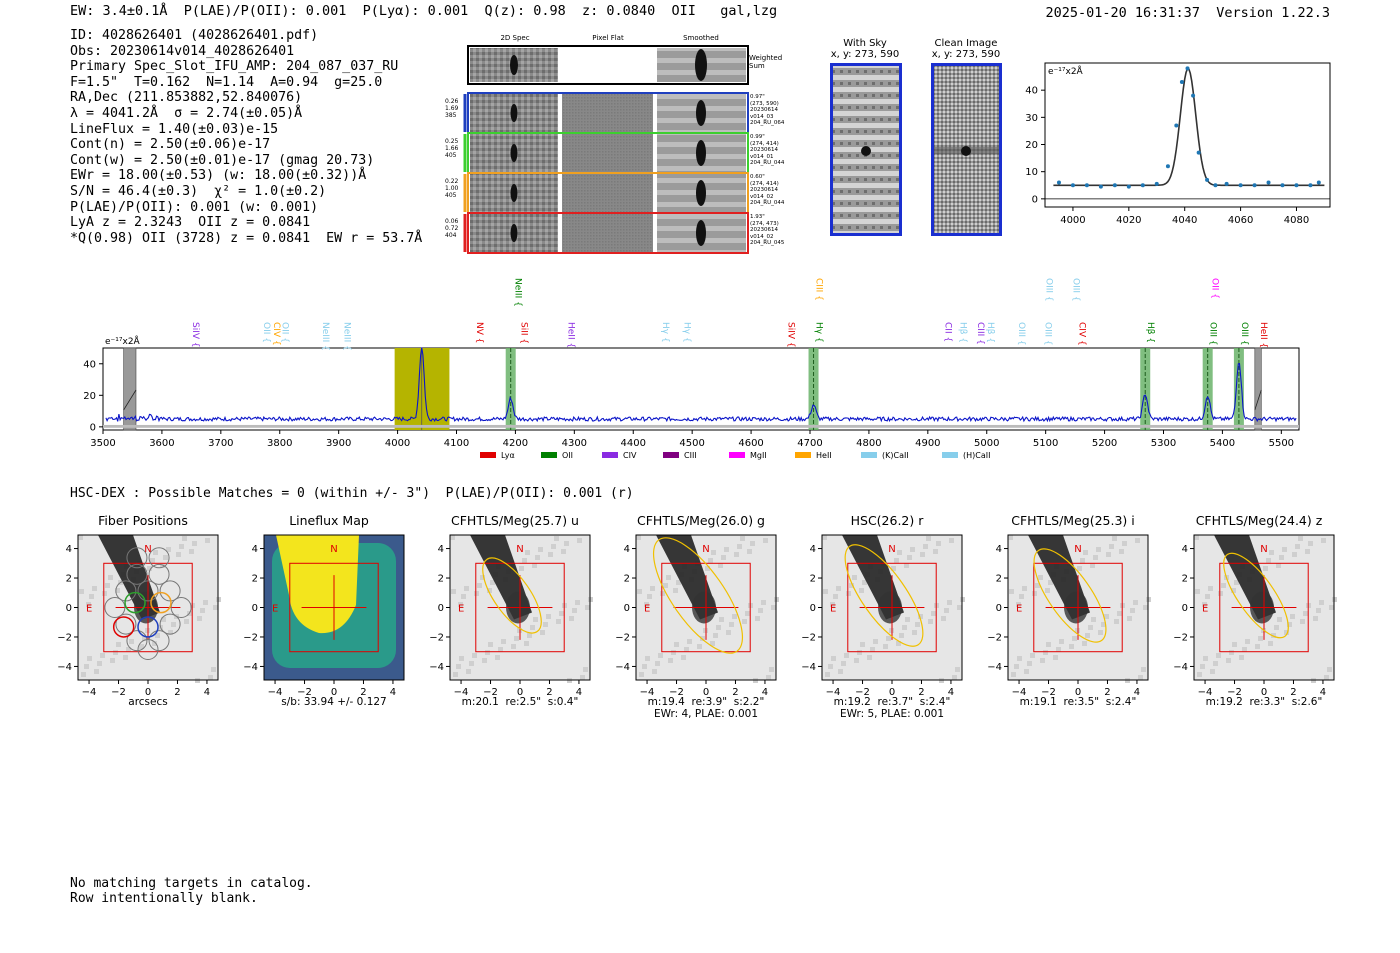 The width and height of the screenshot is (1400, 953). I want to click on fit-unit-label: e⁻¹⁷x2Å, so click(1066, 71).